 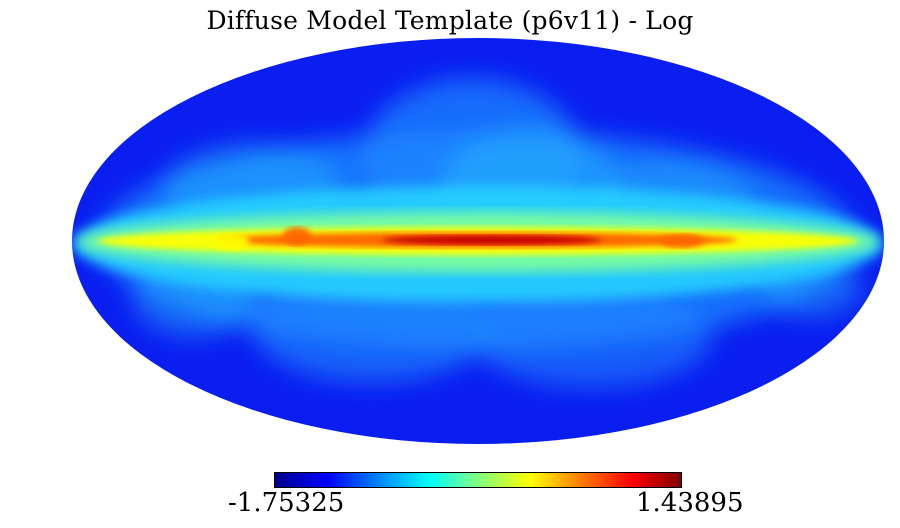 What do you see at coordinates (232, 242) in the screenshot?
I see `plane-spot-west` at bounding box center [232, 242].